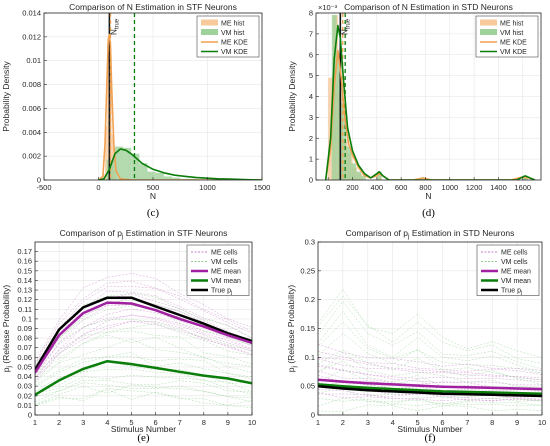  I want to click on x-tick-label: 600, so click(401, 187).